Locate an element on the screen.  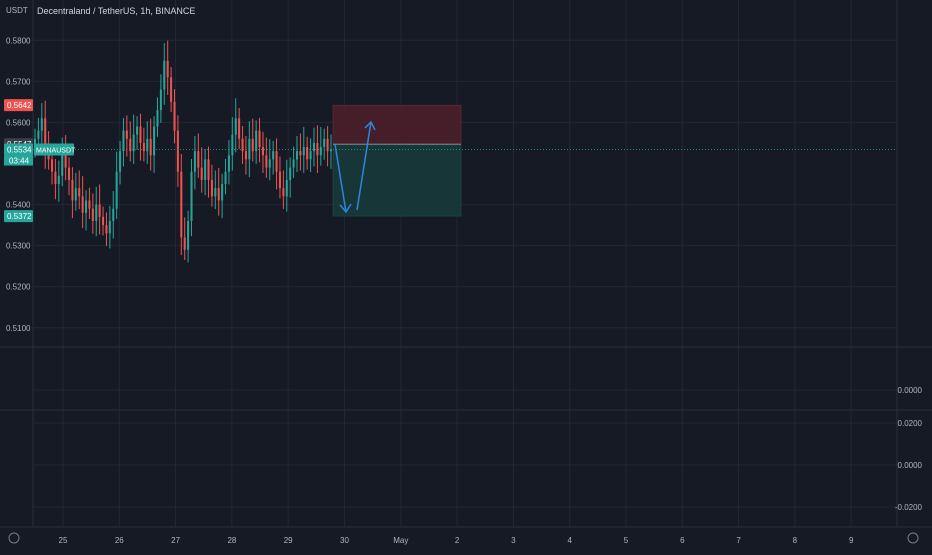
indicator2-tick-label: 0.0200 is located at coordinates (910, 423).